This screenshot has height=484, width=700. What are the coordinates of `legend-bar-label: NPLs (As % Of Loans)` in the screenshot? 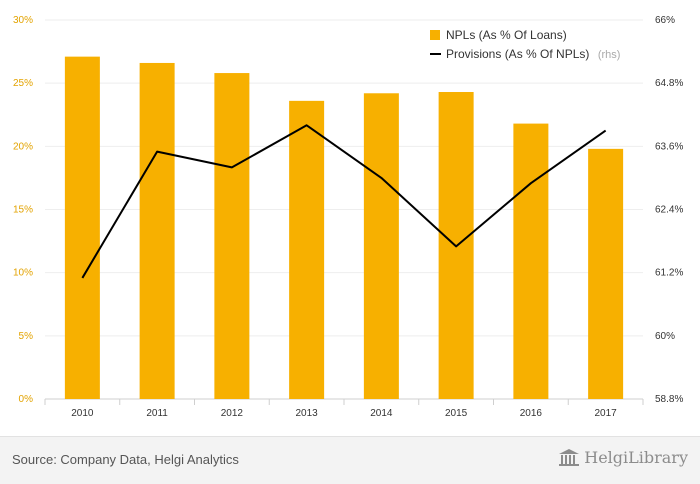 It's located at (506, 35).